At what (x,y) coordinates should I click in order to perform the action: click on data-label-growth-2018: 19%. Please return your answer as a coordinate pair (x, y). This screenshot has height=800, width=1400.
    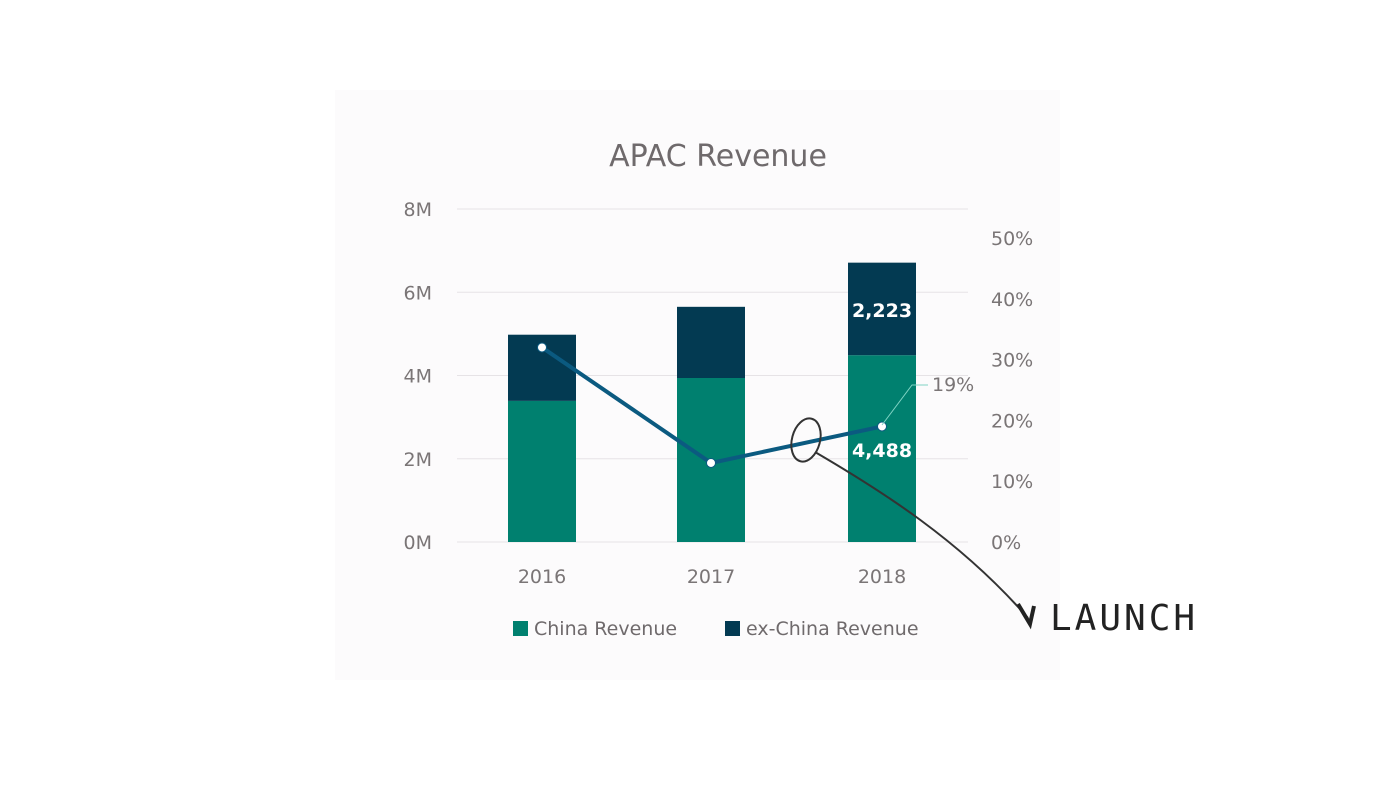
    Looking at the image, I should click on (953, 385).